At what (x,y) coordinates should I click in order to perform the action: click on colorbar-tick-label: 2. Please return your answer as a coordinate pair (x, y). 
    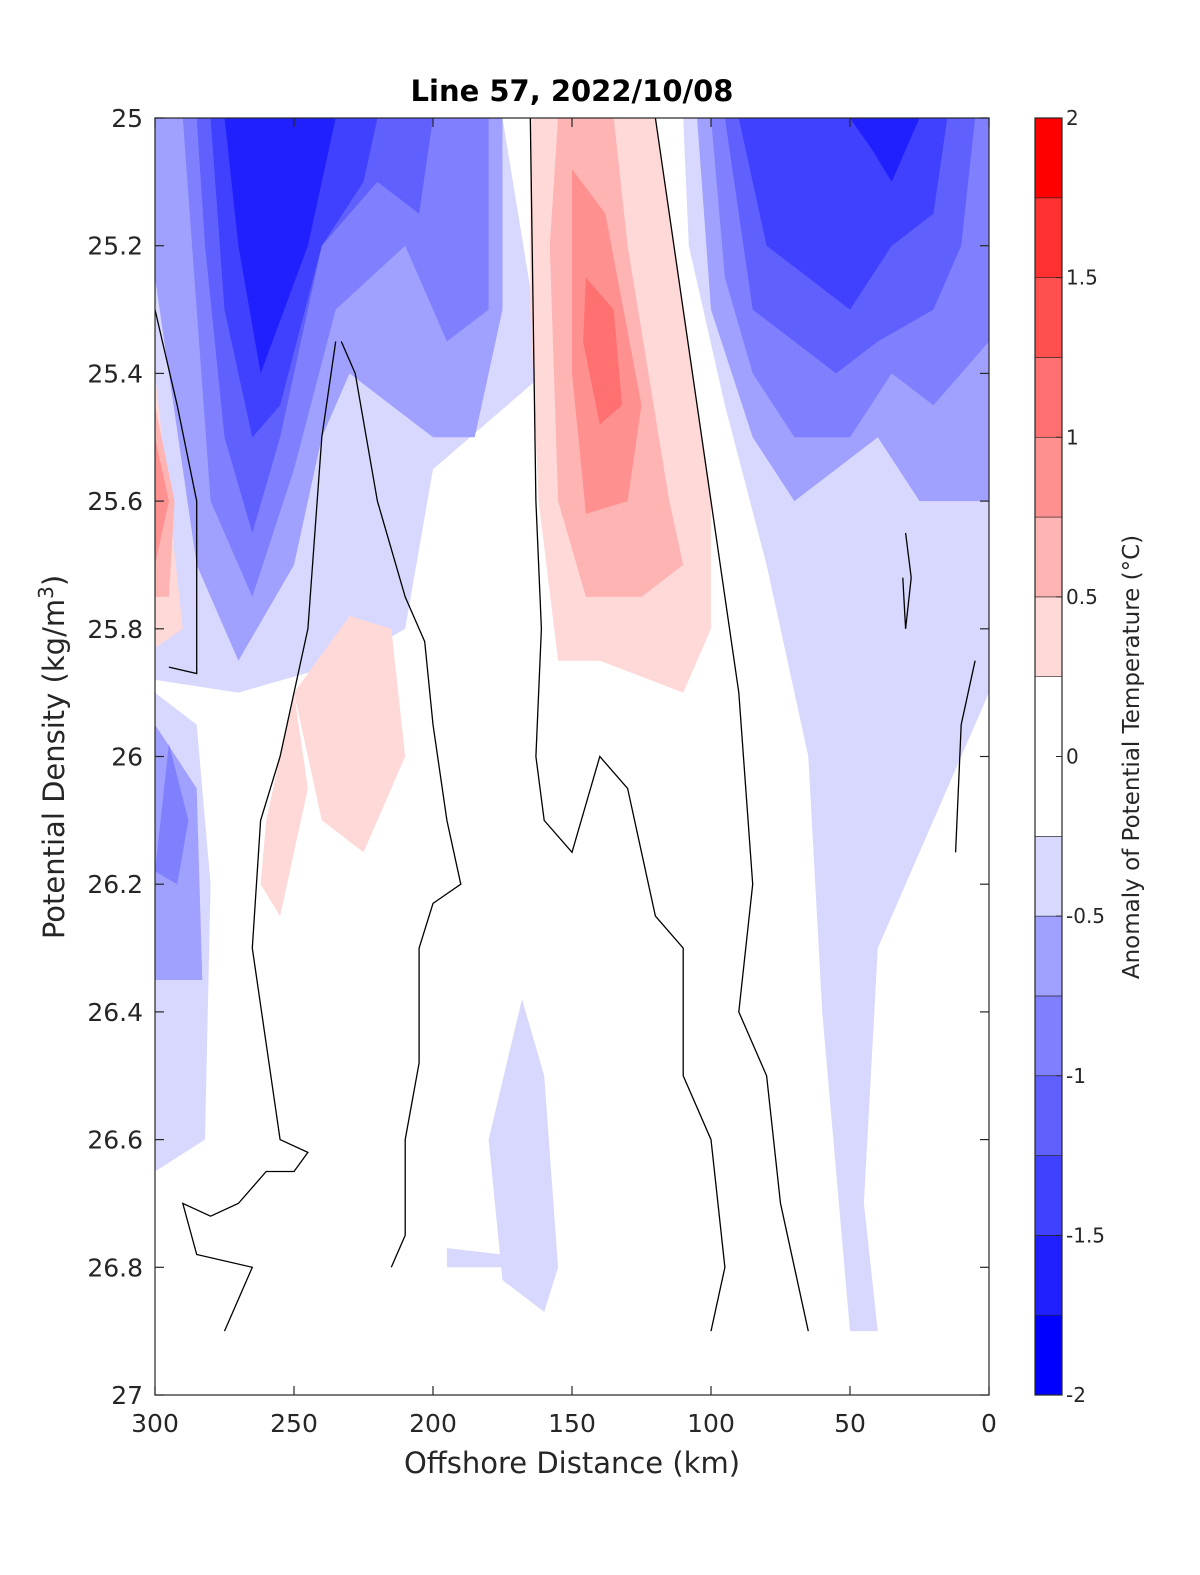
    Looking at the image, I should click on (1072, 118).